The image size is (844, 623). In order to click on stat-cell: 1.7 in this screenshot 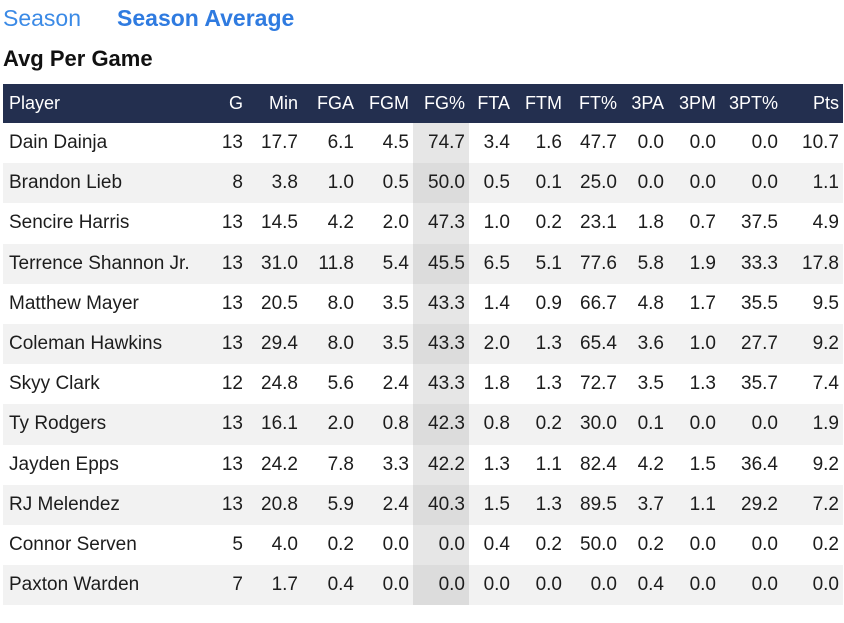, I will do `click(274, 585)`.